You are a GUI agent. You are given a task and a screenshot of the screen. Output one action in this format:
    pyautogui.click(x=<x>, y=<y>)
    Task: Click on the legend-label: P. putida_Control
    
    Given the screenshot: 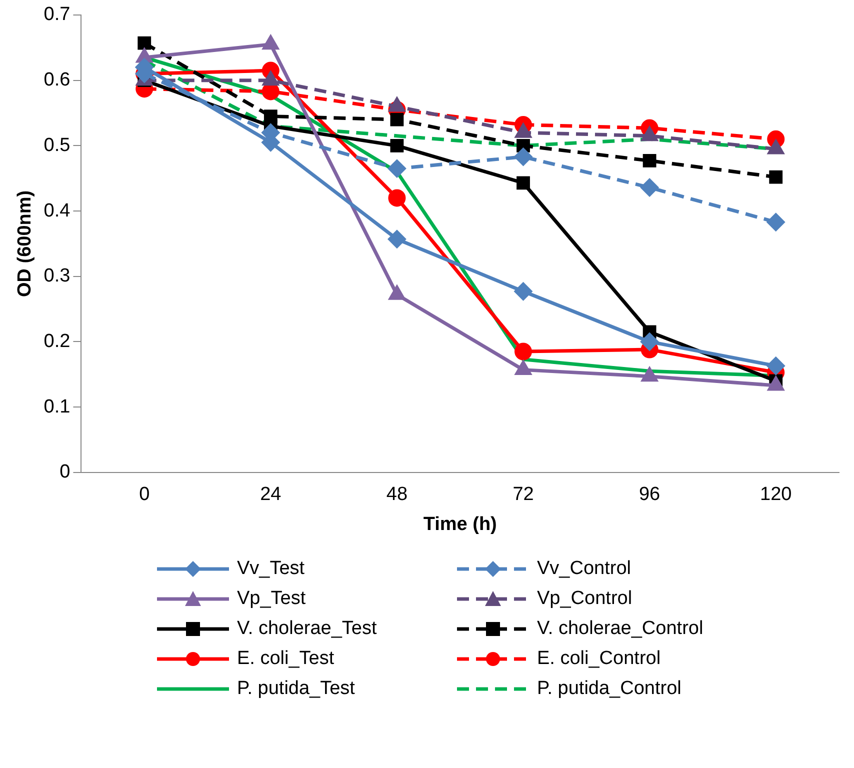 What is the action you would take?
    pyautogui.click(x=609, y=689)
    